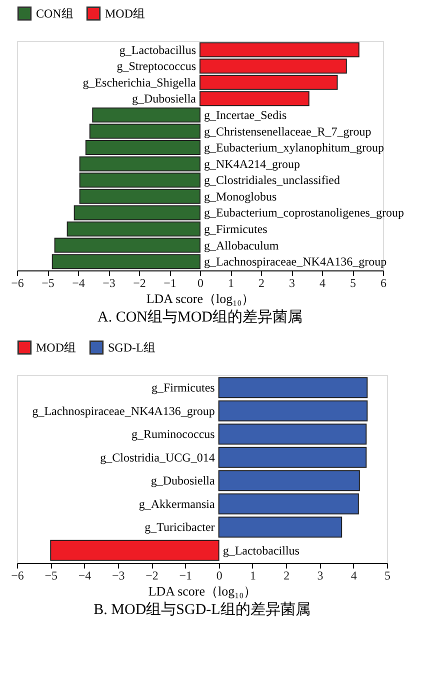  I want to click on text: B. MOD组与SGD-L组的差异菌属, so click(202, 609).